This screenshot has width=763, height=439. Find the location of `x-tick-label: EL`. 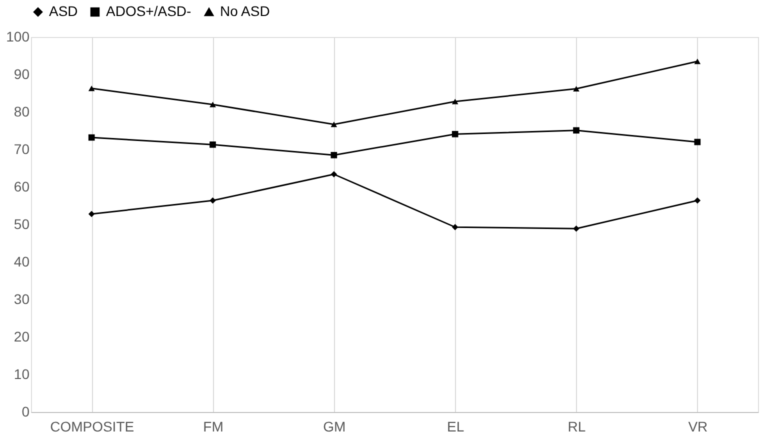

x-tick-label: EL is located at coordinates (455, 426).